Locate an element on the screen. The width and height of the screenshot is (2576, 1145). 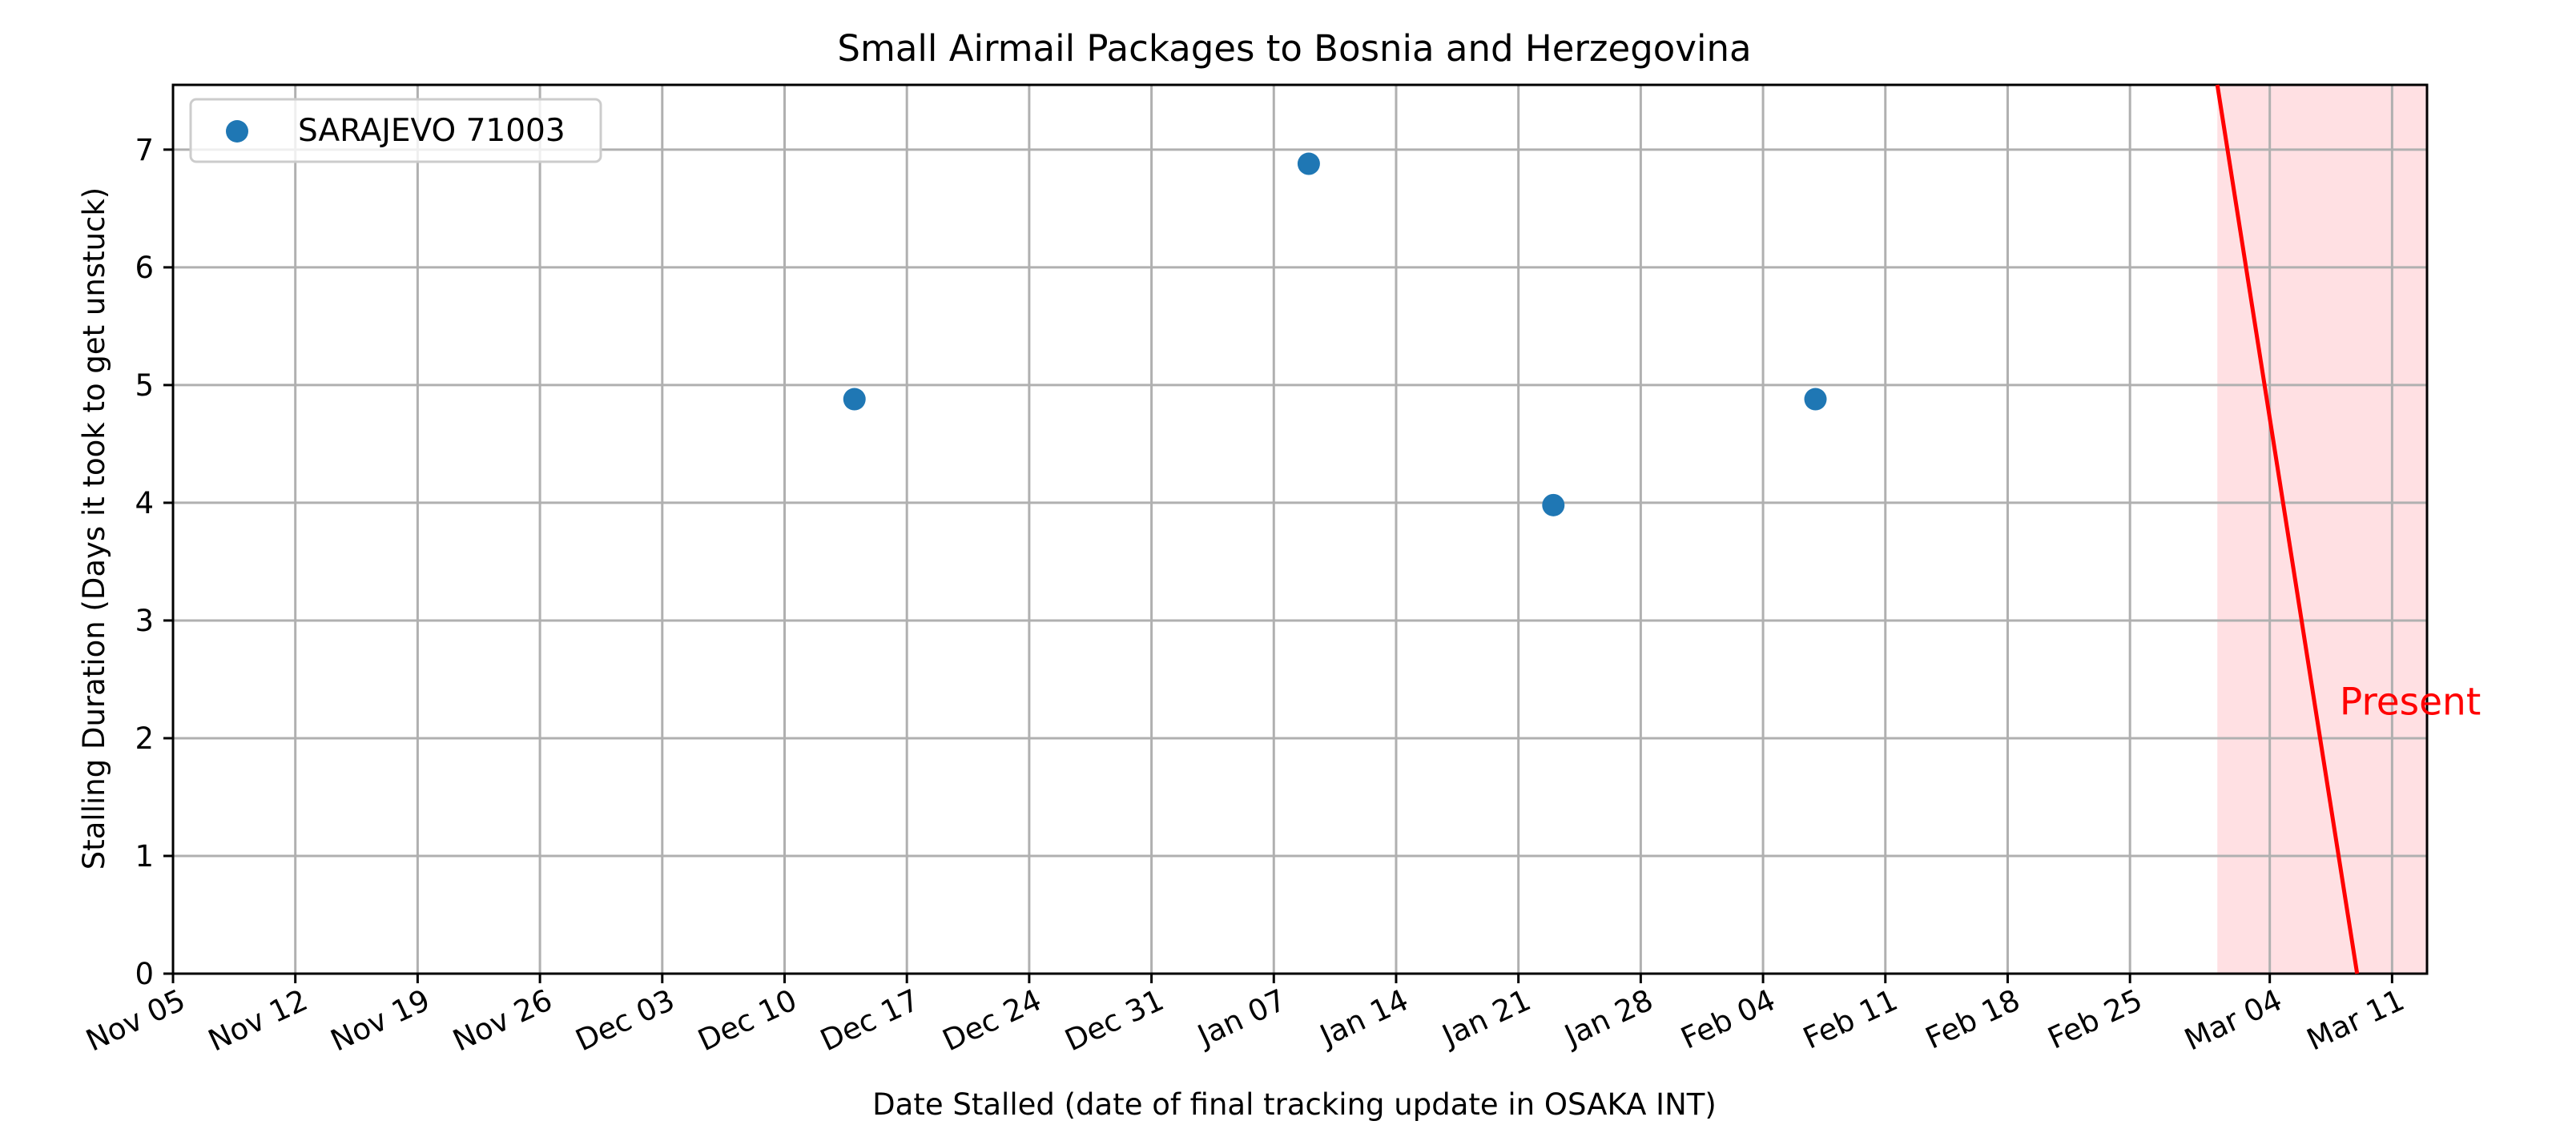
y-tick-label: 1 is located at coordinates (144, 856).